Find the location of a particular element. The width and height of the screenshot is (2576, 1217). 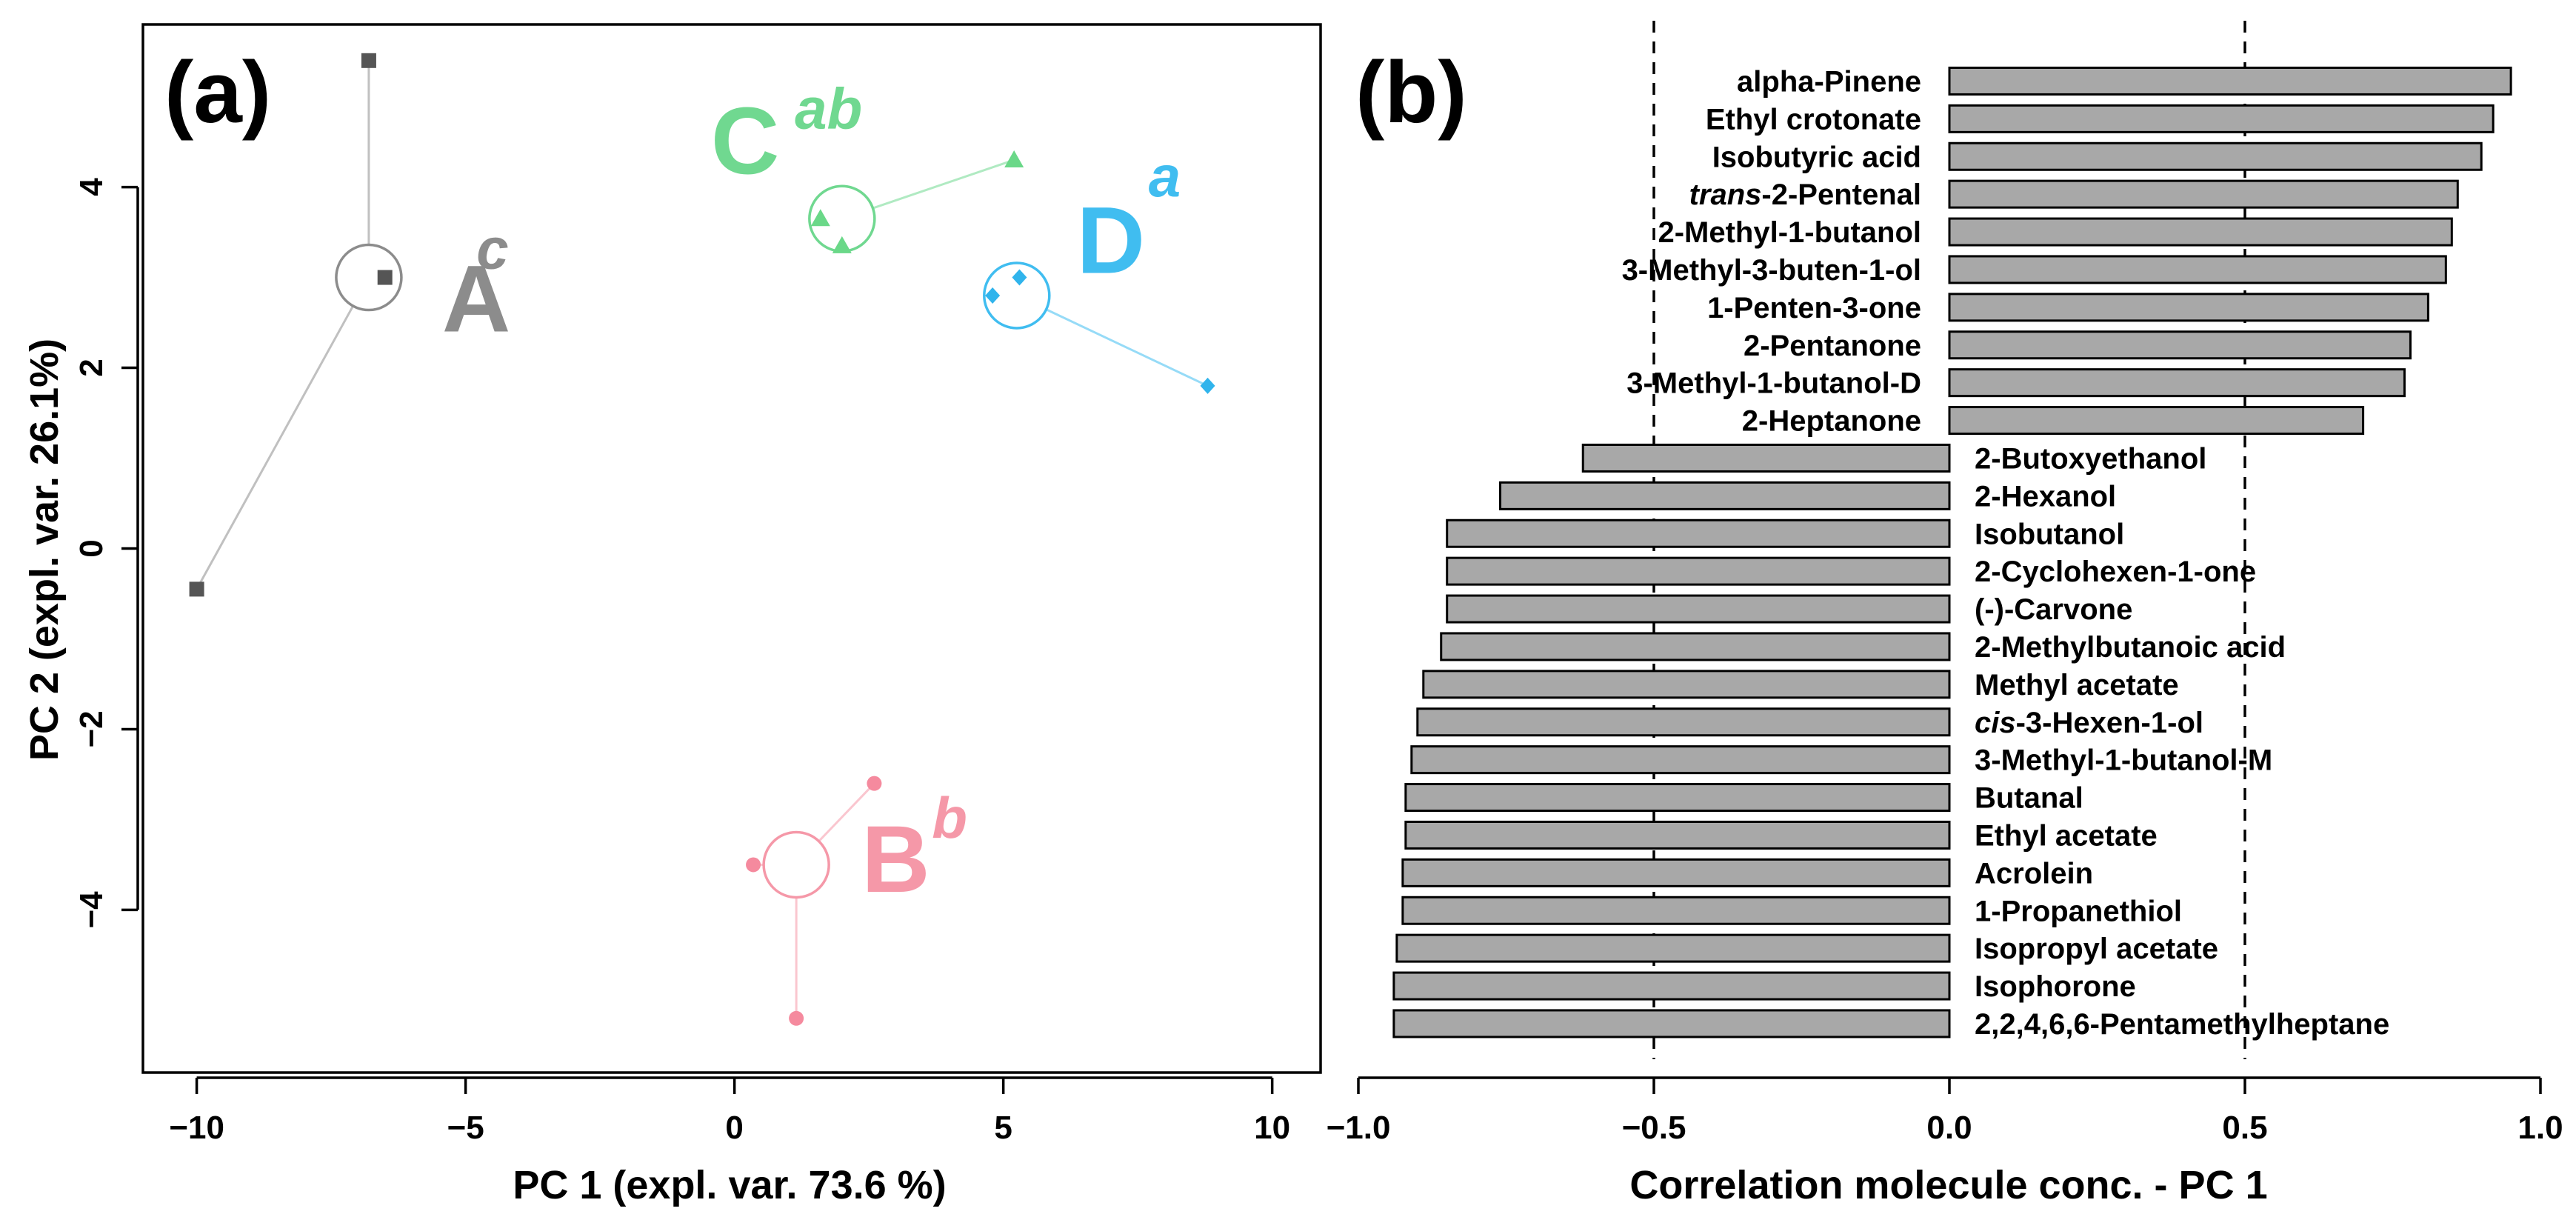

spoke-B is located at coordinates (846, 812).